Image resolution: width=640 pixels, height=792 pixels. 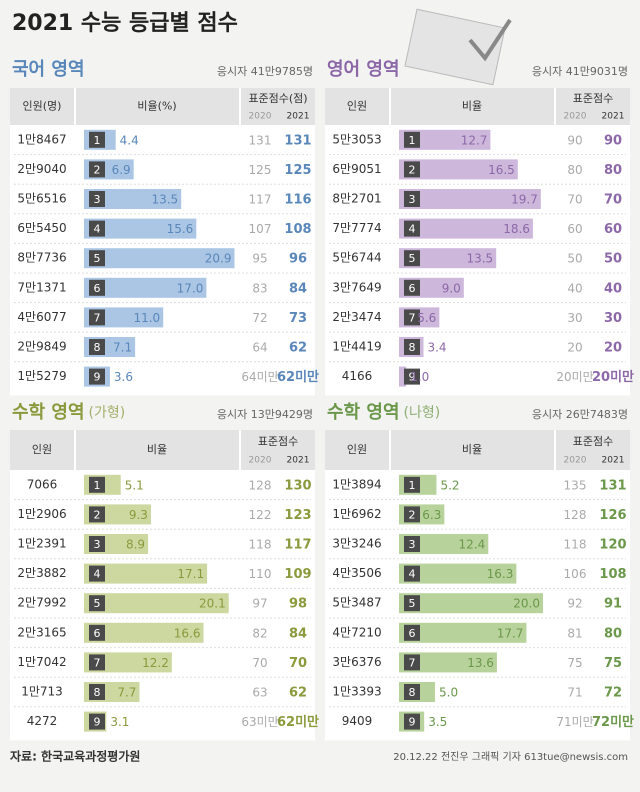 I want to click on grade-label: 1, so click(x=412, y=485).